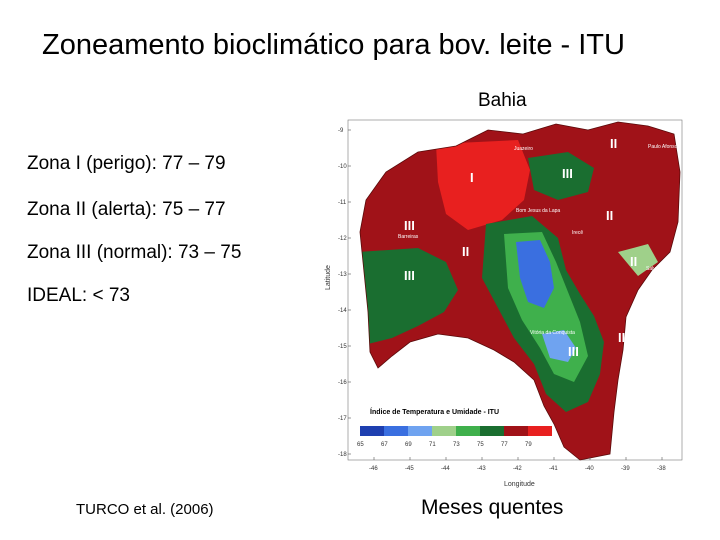 The image size is (720, 540). What do you see at coordinates (523, 149) in the screenshot?
I see `city-label: Juazeiro` at bounding box center [523, 149].